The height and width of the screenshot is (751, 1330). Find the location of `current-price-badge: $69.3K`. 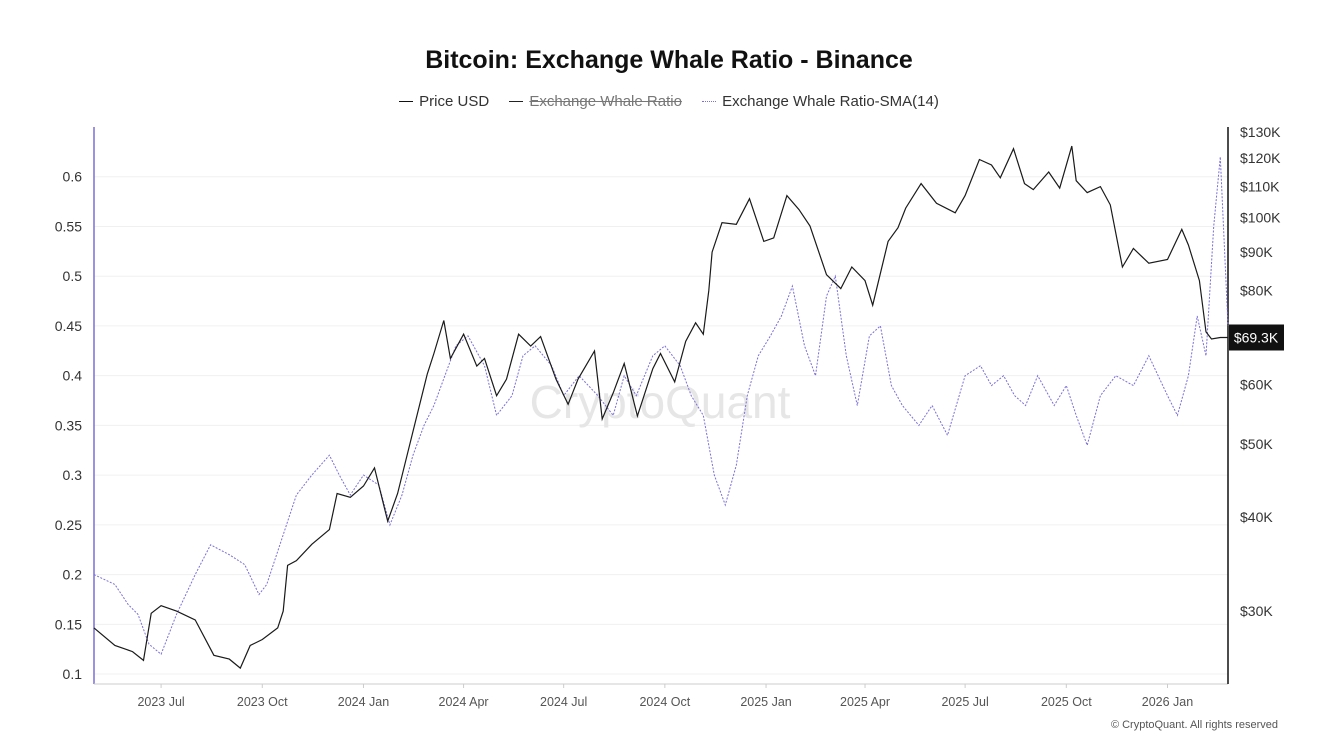

current-price-badge: $69.3K is located at coordinates (1256, 337).